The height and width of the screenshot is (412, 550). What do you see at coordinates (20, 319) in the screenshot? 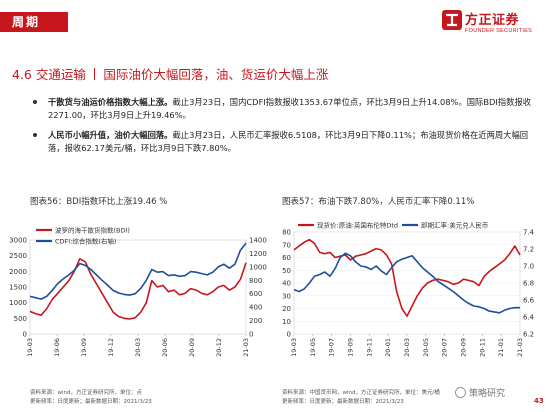
I see `left-axis-tick-label: 500` at bounding box center [20, 319].